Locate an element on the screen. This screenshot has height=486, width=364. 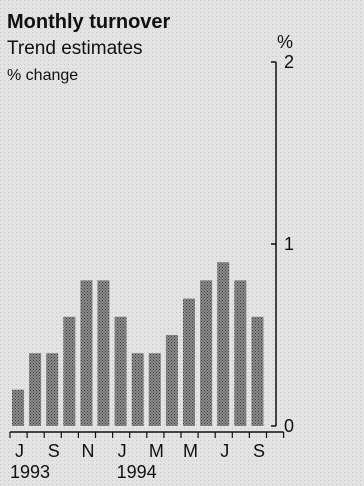
y-tick-label: 0 is located at coordinates (289, 426).